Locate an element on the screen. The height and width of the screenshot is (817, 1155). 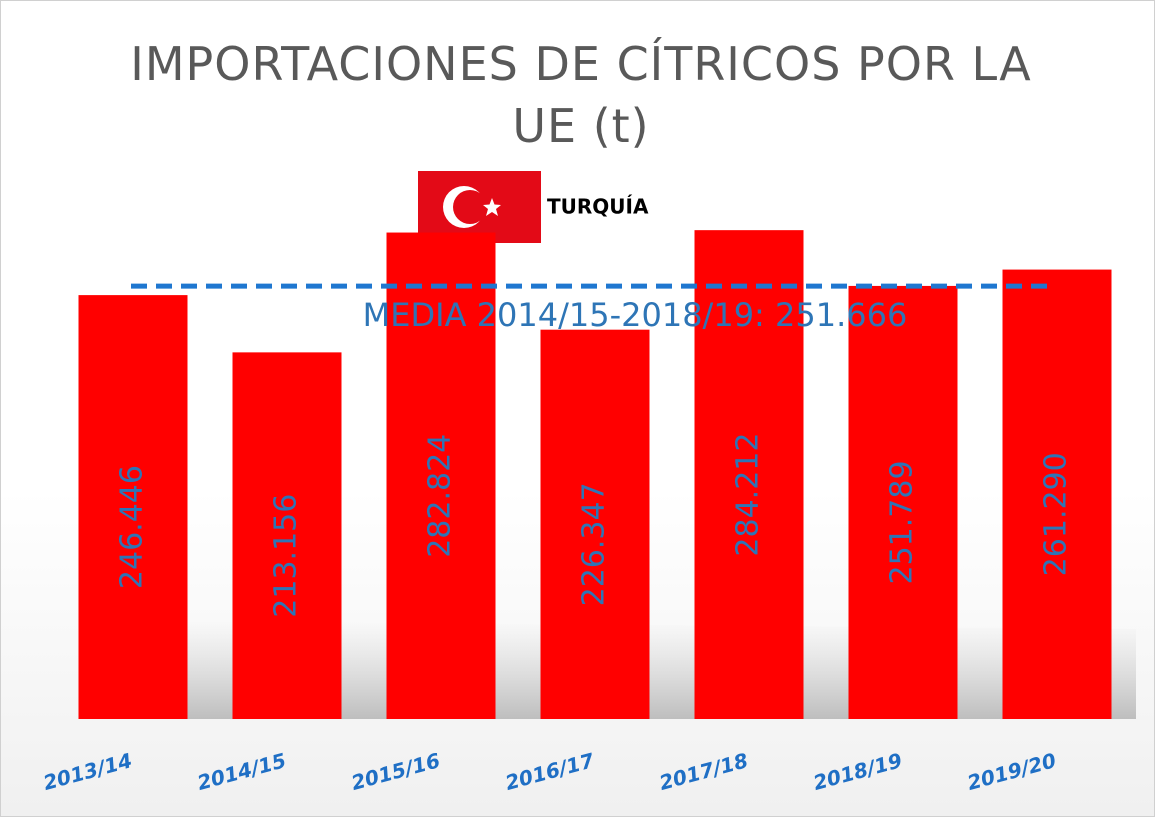
x-tick-label: 2015/16 is located at coordinates (396, 771).